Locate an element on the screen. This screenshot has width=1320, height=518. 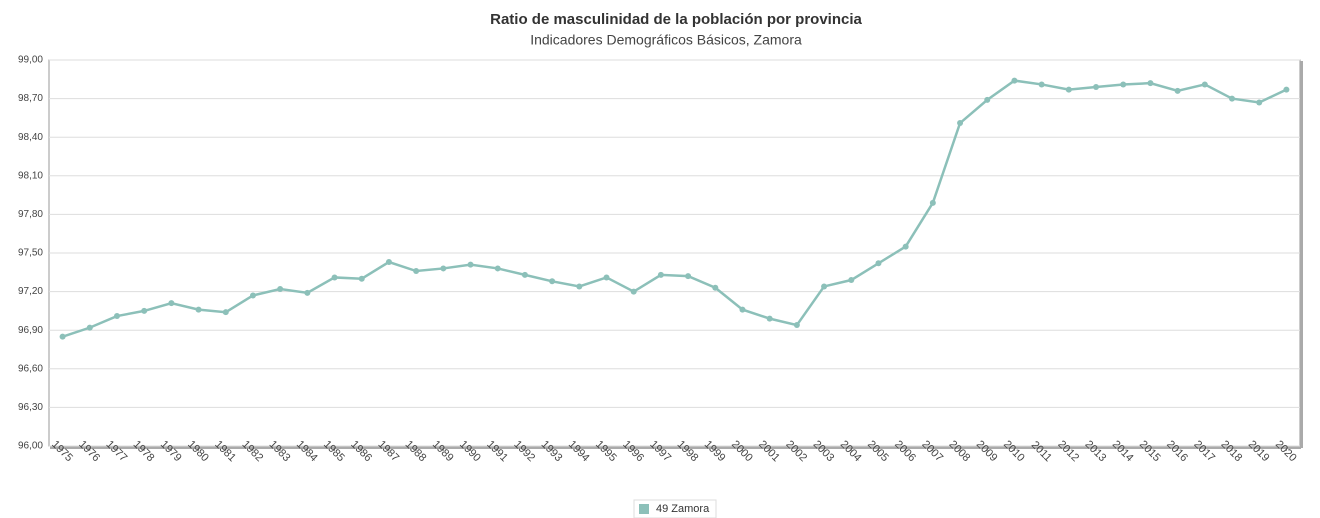
y-tick-label: 98,70 is located at coordinates (30, 98).